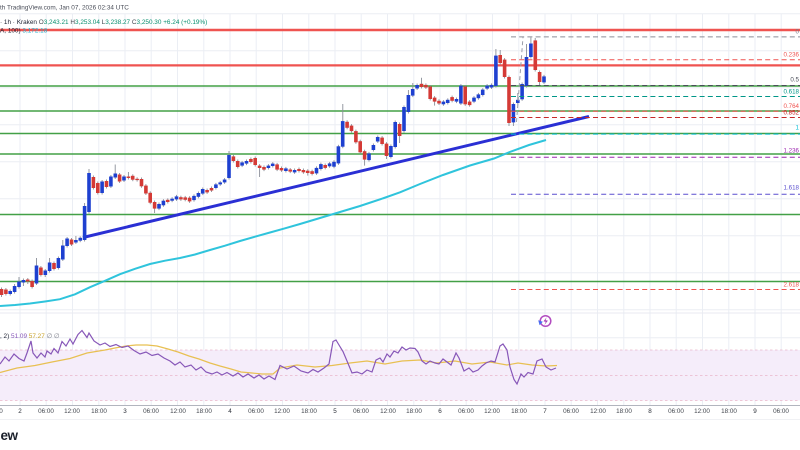 This screenshot has height=450, width=800. What do you see at coordinates (20, 411) in the screenshot?
I see `svg-text: 2` at bounding box center [20, 411].